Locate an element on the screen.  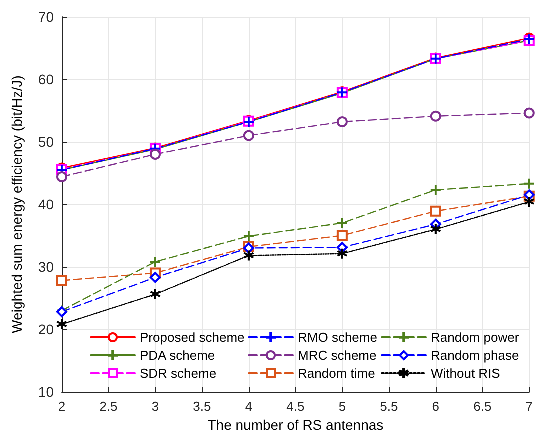
legend-label: Without RIS is located at coordinates (466, 373).